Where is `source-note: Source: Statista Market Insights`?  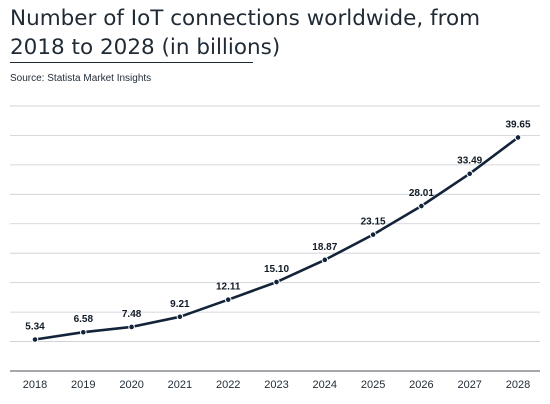 source-note: Source: Statista Market Insights is located at coordinates (81, 78).